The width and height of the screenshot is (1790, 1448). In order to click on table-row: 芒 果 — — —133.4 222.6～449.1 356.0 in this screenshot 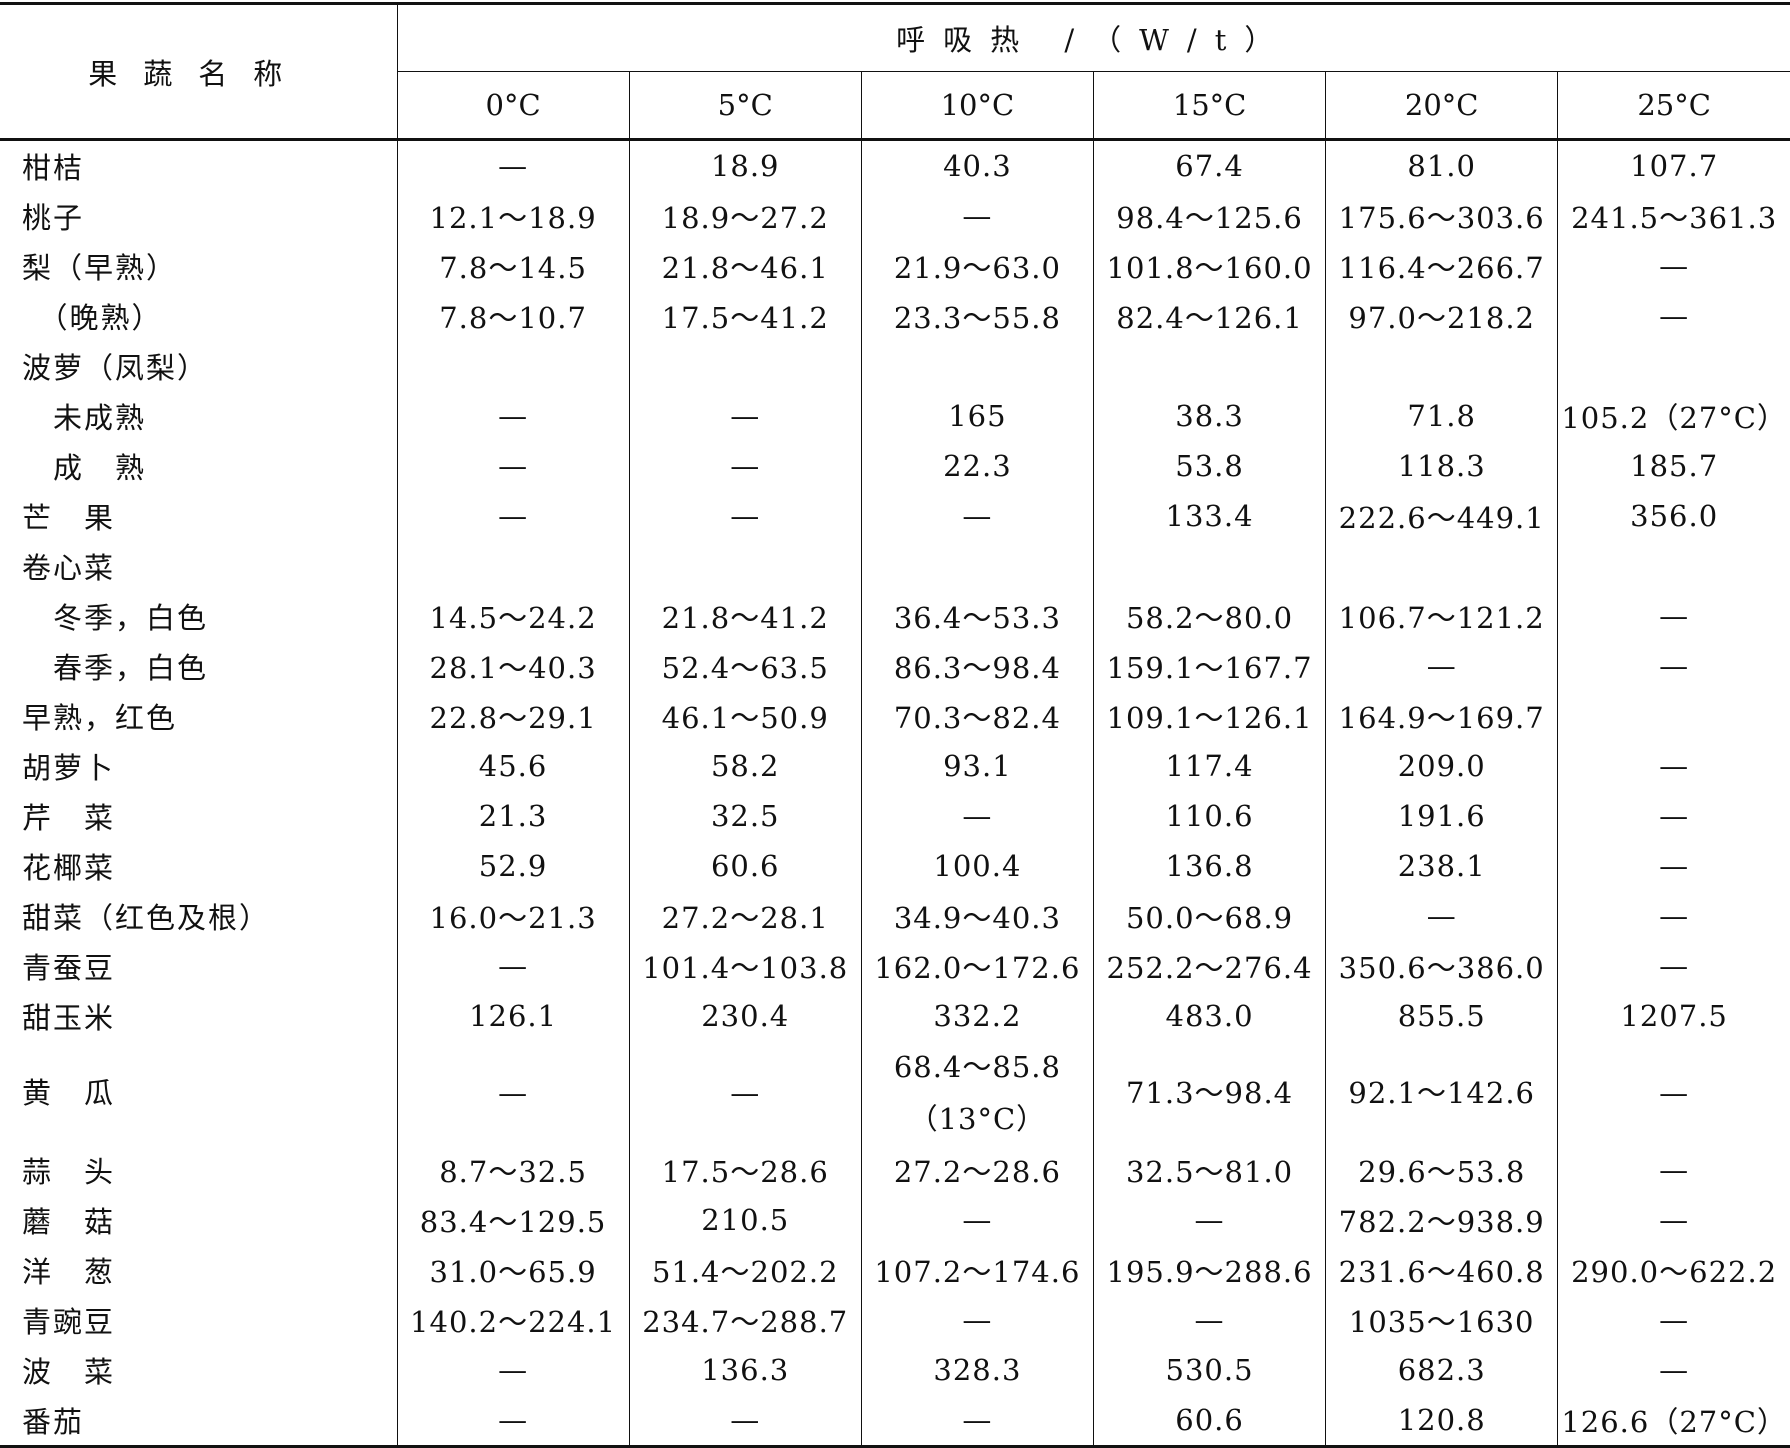, I will do `click(895, 516)`.